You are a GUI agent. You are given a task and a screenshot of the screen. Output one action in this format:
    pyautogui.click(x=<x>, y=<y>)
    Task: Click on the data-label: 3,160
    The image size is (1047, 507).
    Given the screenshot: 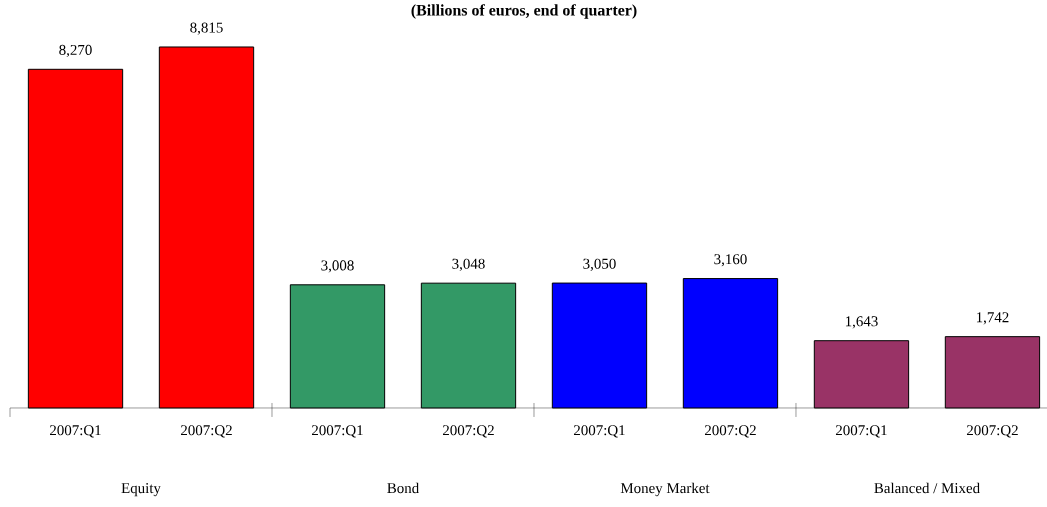 What is the action you would take?
    pyautogui.click(x=730, y=260)
    